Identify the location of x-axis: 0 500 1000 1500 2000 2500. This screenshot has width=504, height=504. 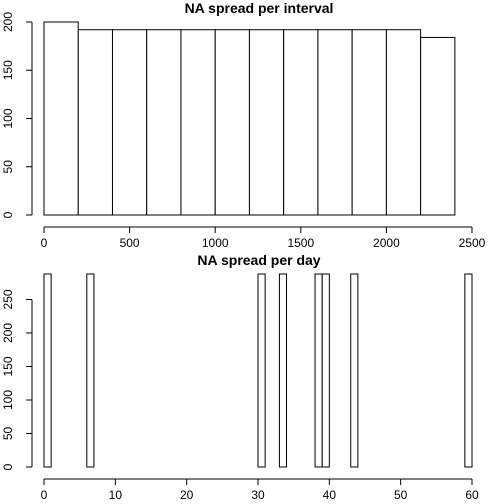
(263, 238).